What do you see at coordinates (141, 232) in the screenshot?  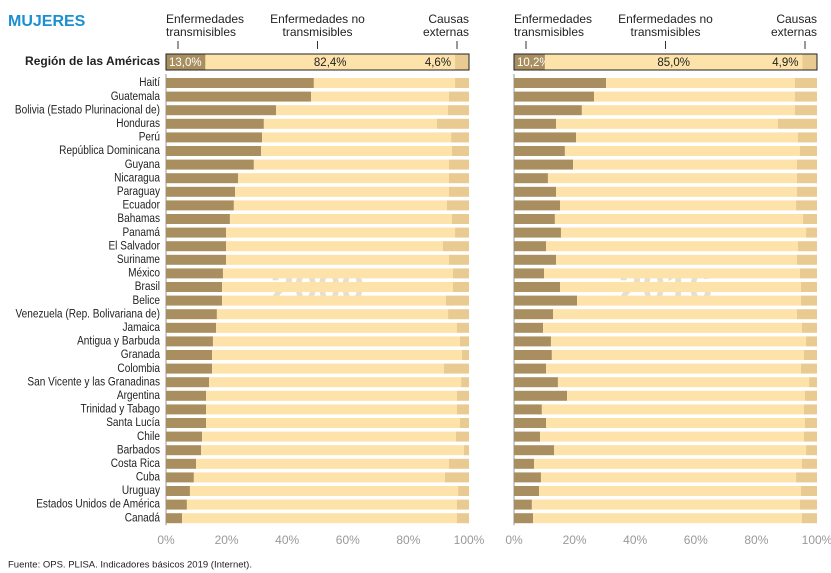 I see `category-label: Panamá` at bounding box center [141, 232].